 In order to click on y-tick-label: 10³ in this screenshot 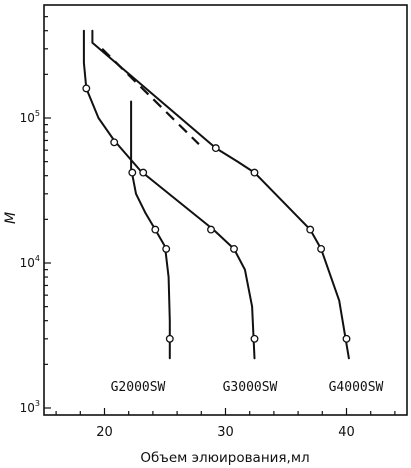, I will do `click(30, 407)`.